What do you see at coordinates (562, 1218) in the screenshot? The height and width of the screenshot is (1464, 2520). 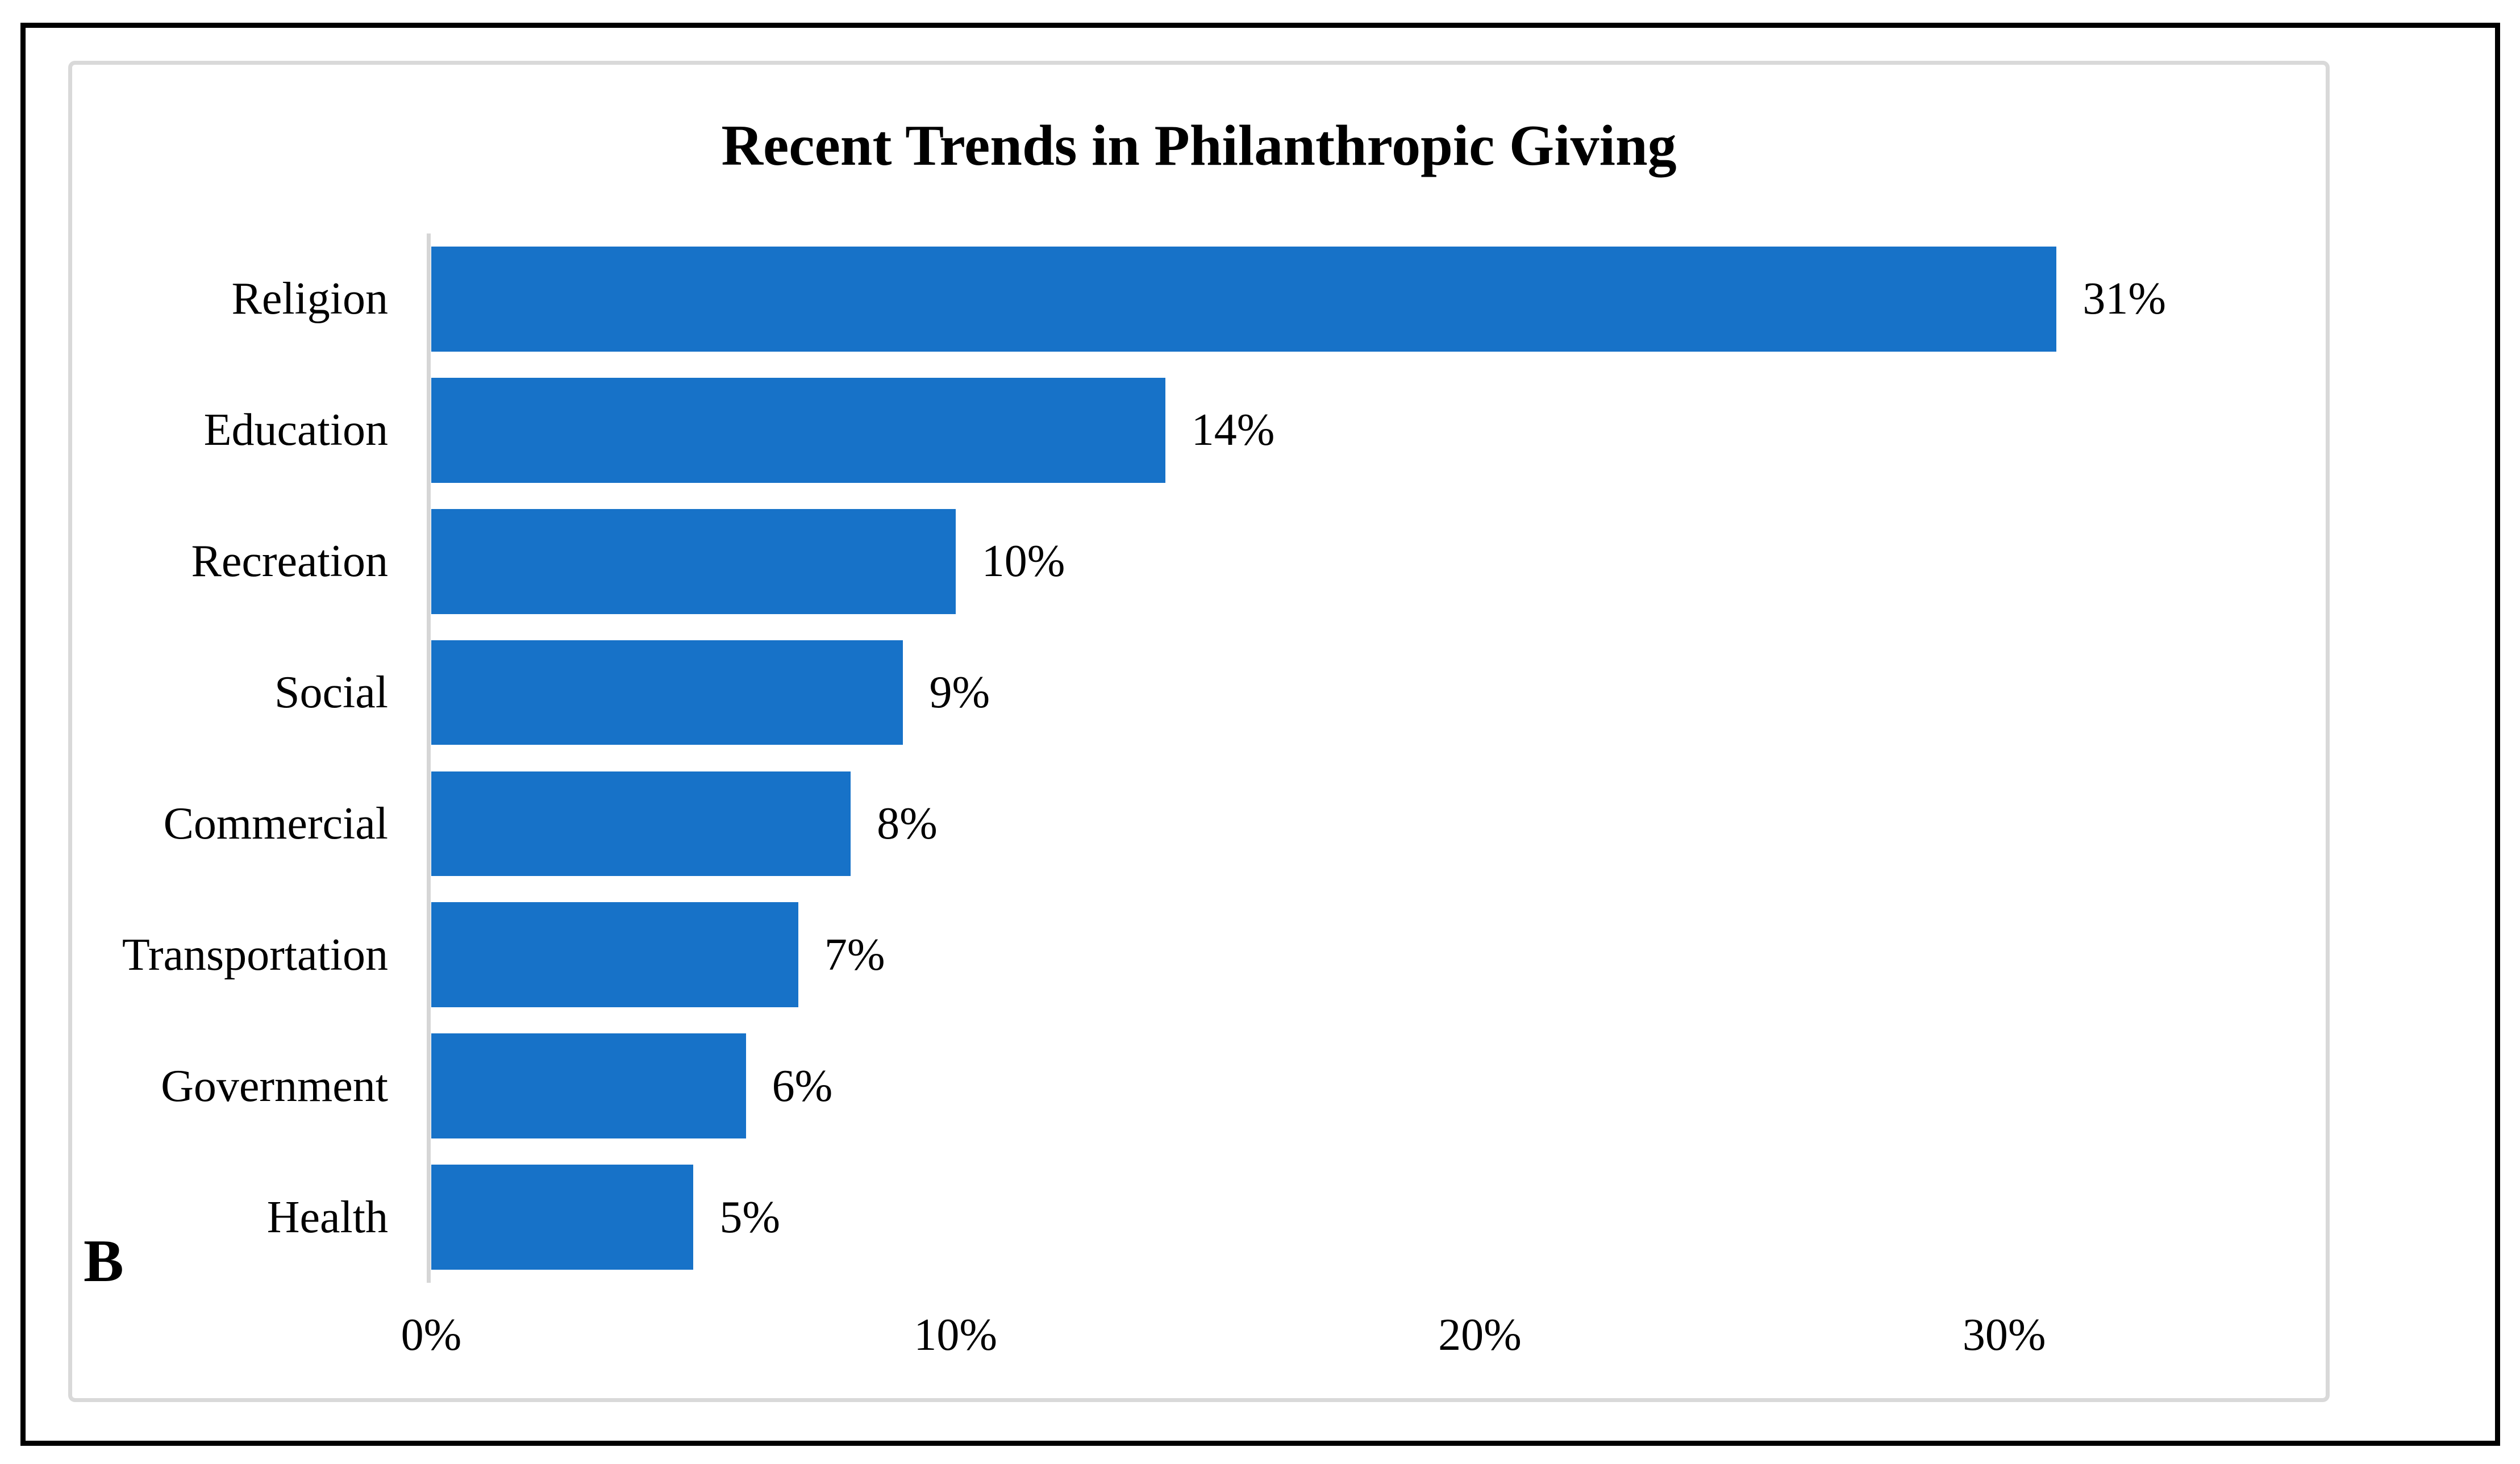 I see `bar-health` at bounding box center [562, 1218].